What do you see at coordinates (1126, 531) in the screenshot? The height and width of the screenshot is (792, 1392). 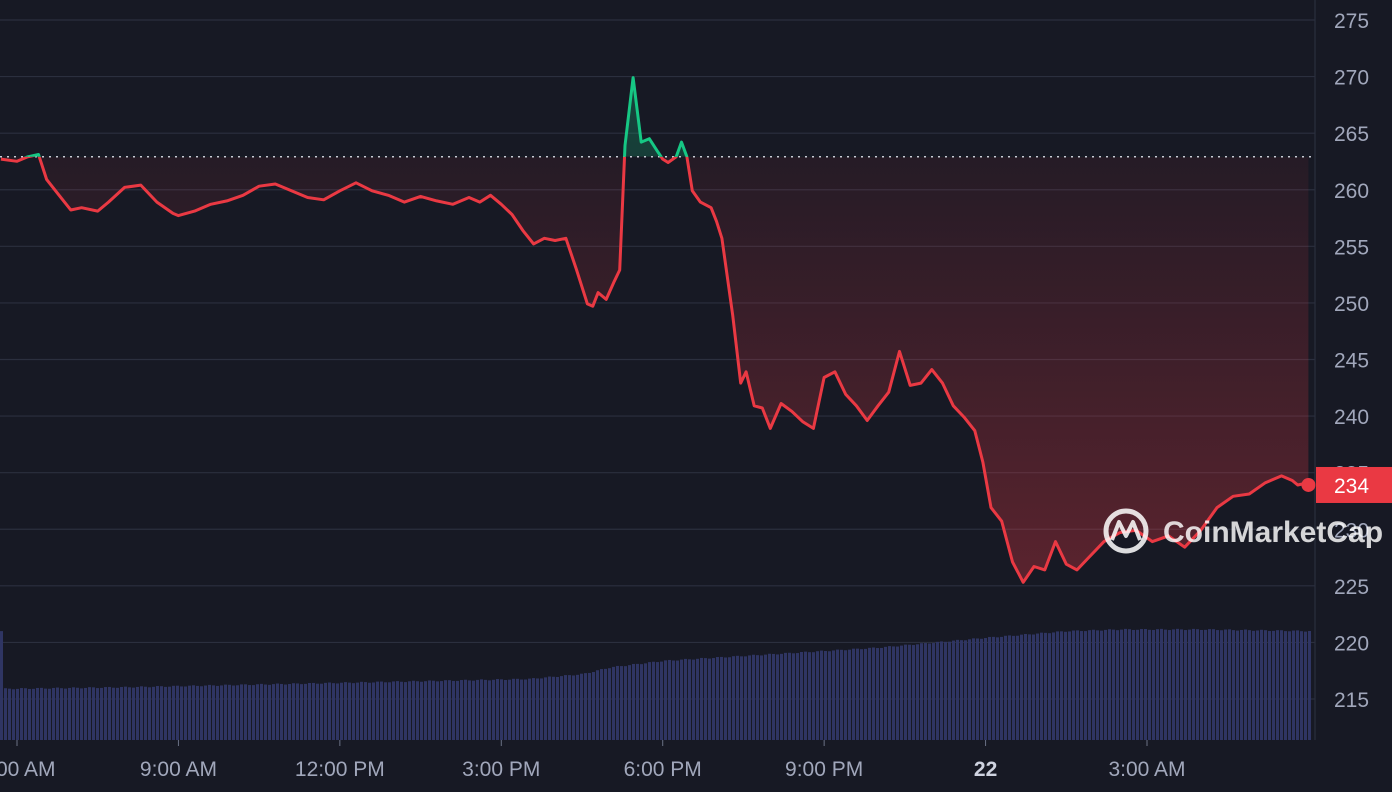 I see `coinmarketcap-logo-icon` at bounding box center [1126, 531].